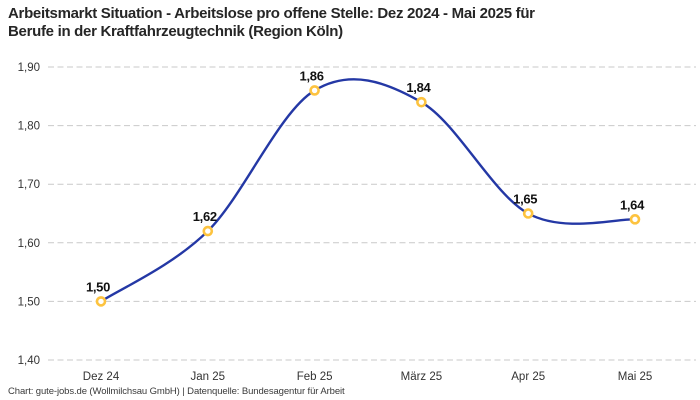 Image resolution: width=700 pixels, height=400 pixels. Describe the element at coordinates (312, 75) in the screenshot. I see `data-point-value-label: 1,86` at that location.